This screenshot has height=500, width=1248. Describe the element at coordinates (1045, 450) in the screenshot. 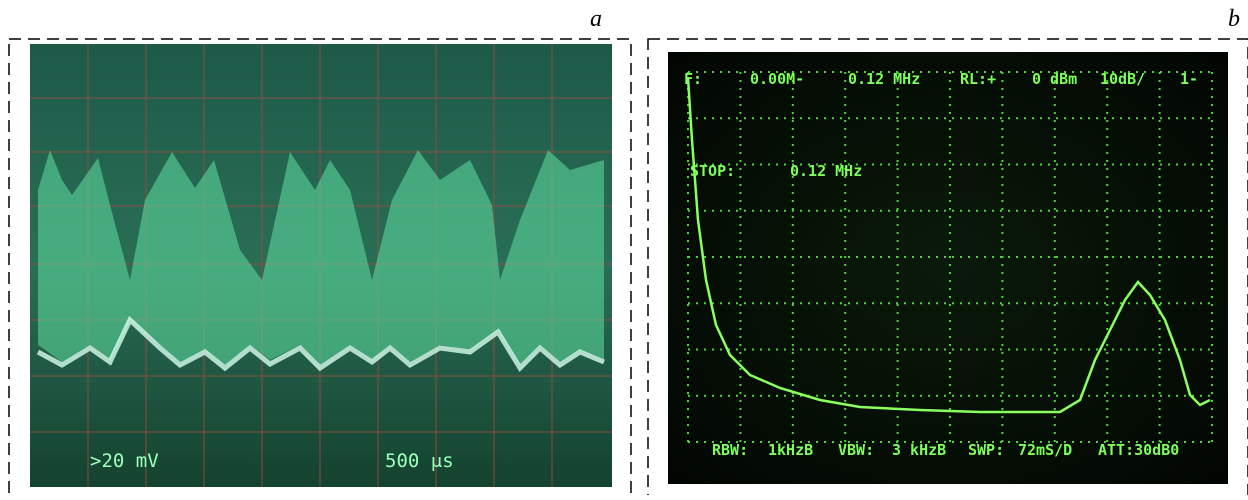

I see `screen-text: 72mS/D` at that location.